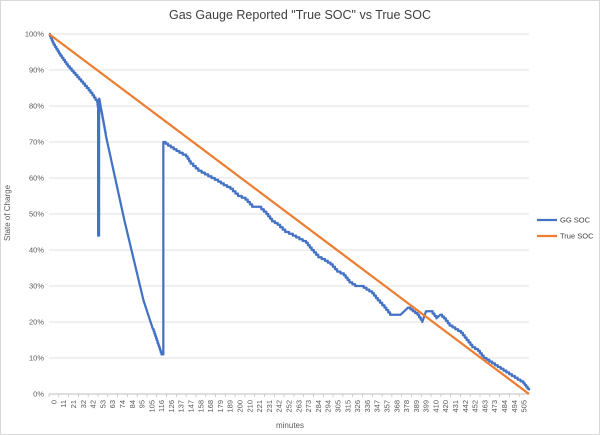  What do you see at coordinates (396, 406) in the screenshot?
I see `x-tick-label: 368` at bounding box center [396, 406].